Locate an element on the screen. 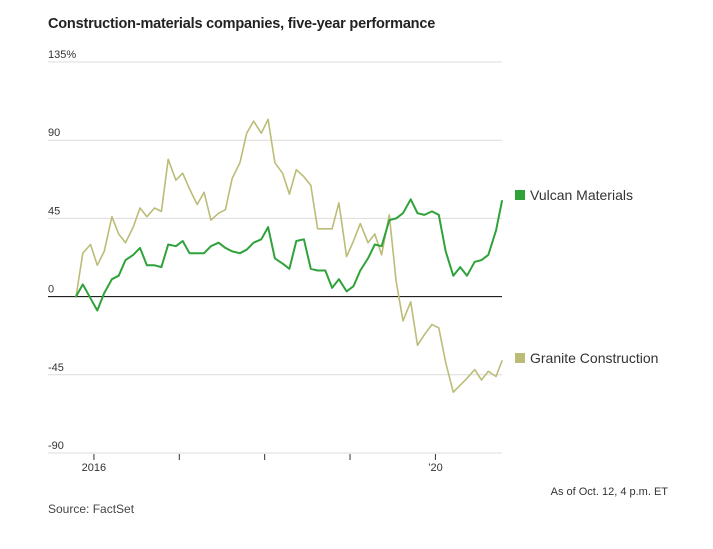 Image resolution: width=713 pixels, height=549 pixels. source-note: Source: FactSet is located at coordinates (91, 509).